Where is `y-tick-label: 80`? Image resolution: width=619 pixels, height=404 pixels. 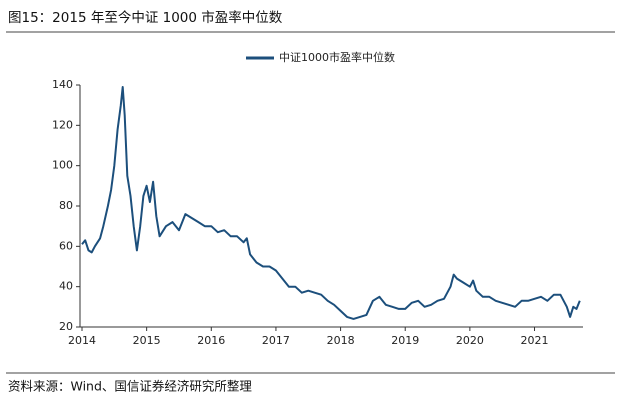
y-tick-label: 80 is located at coordinates (66, 205).